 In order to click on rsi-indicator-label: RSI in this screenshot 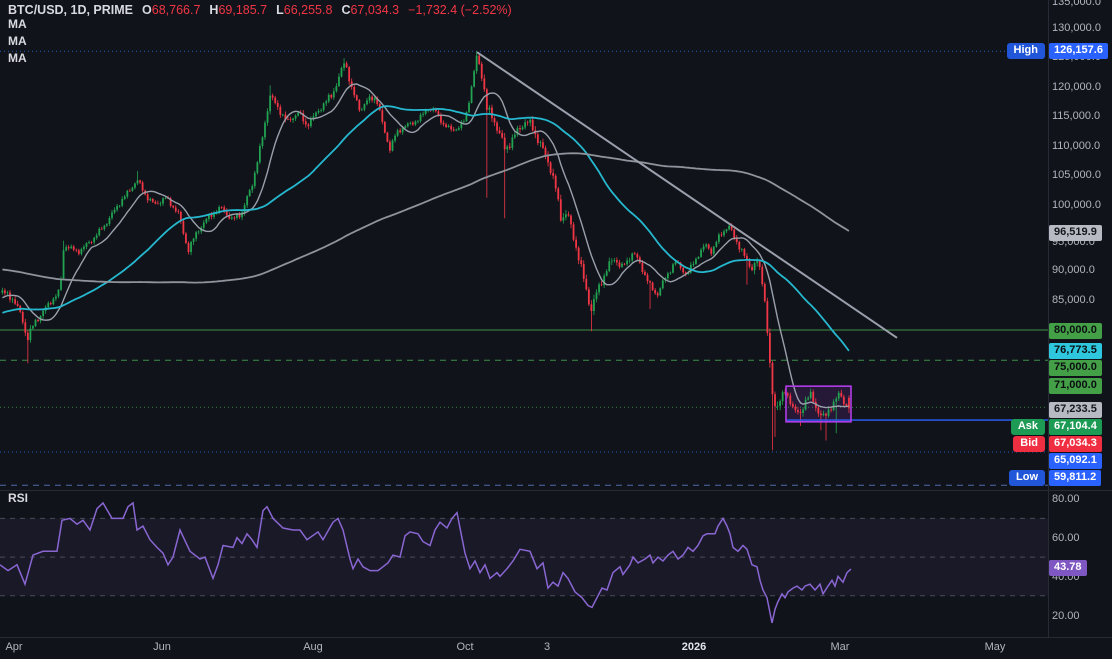, I will do `click(18, 498)`.